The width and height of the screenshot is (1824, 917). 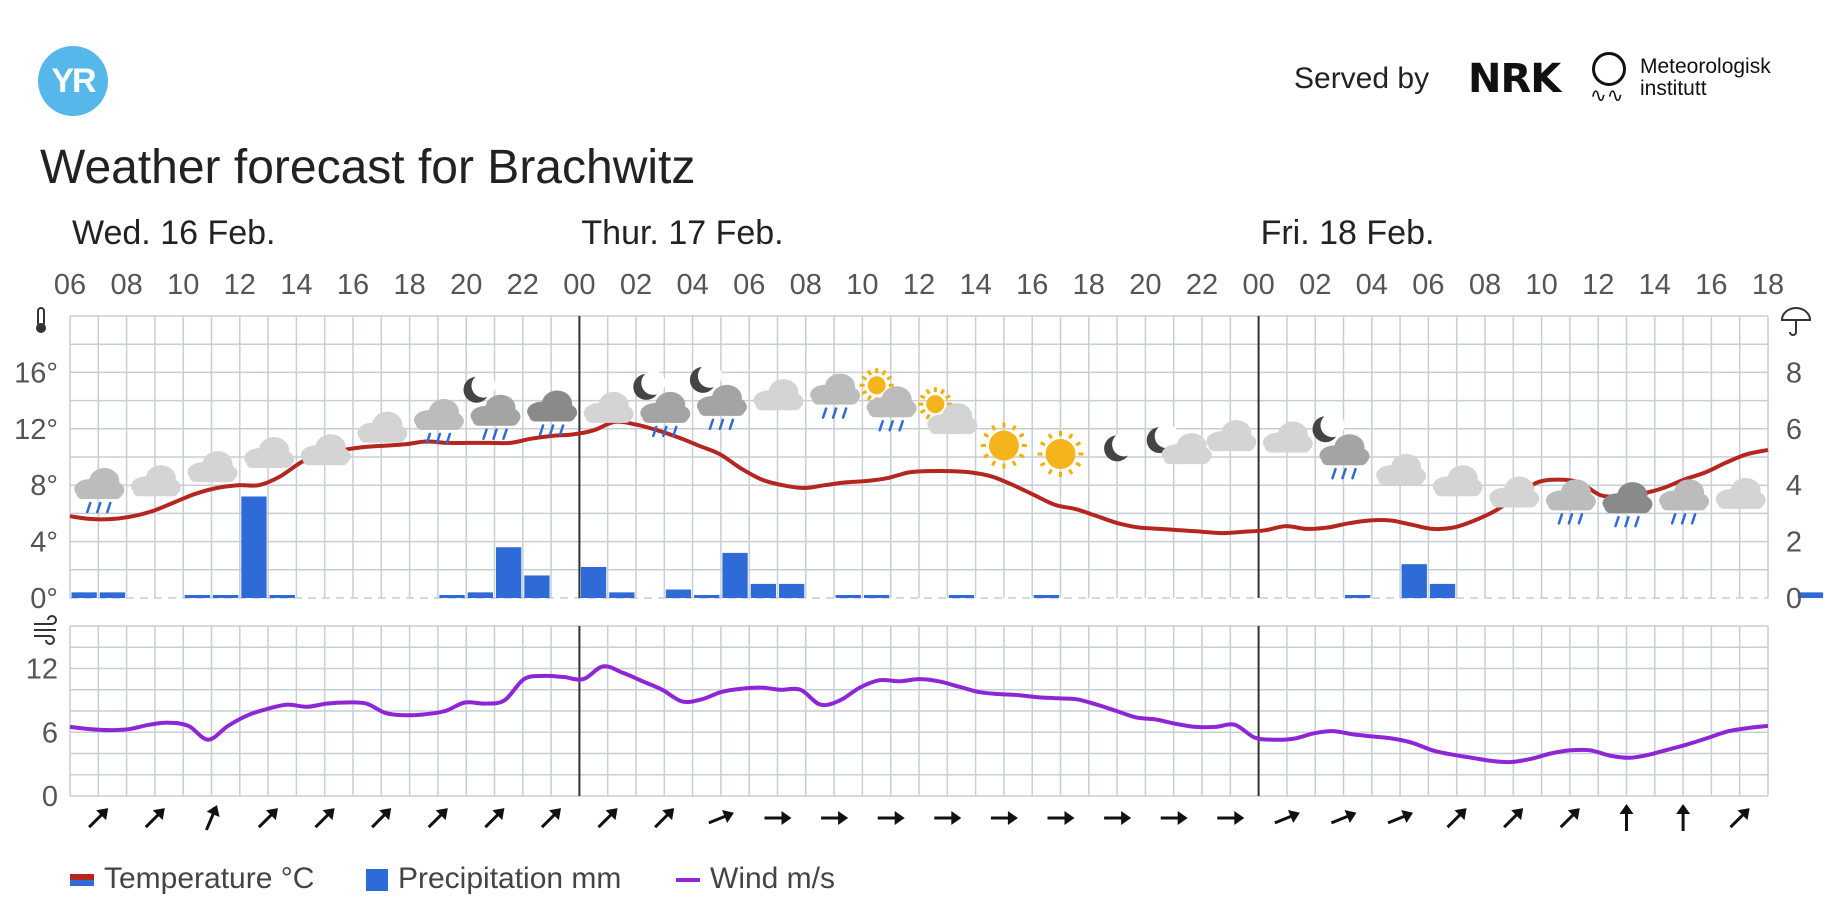 What do you see at coordinates (947, 547) in the screenshot?
I see `precipitation-bars` at bounding box center [947, 547].